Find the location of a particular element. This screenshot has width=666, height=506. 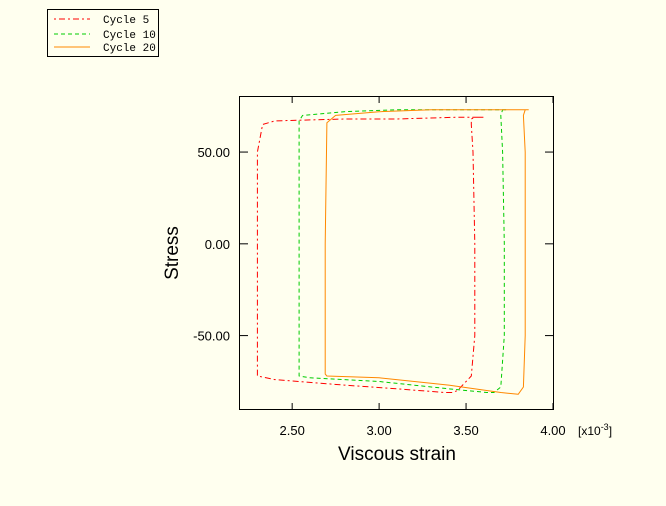

y-tick-label: 0.00 is located at coordinates (217, 244).